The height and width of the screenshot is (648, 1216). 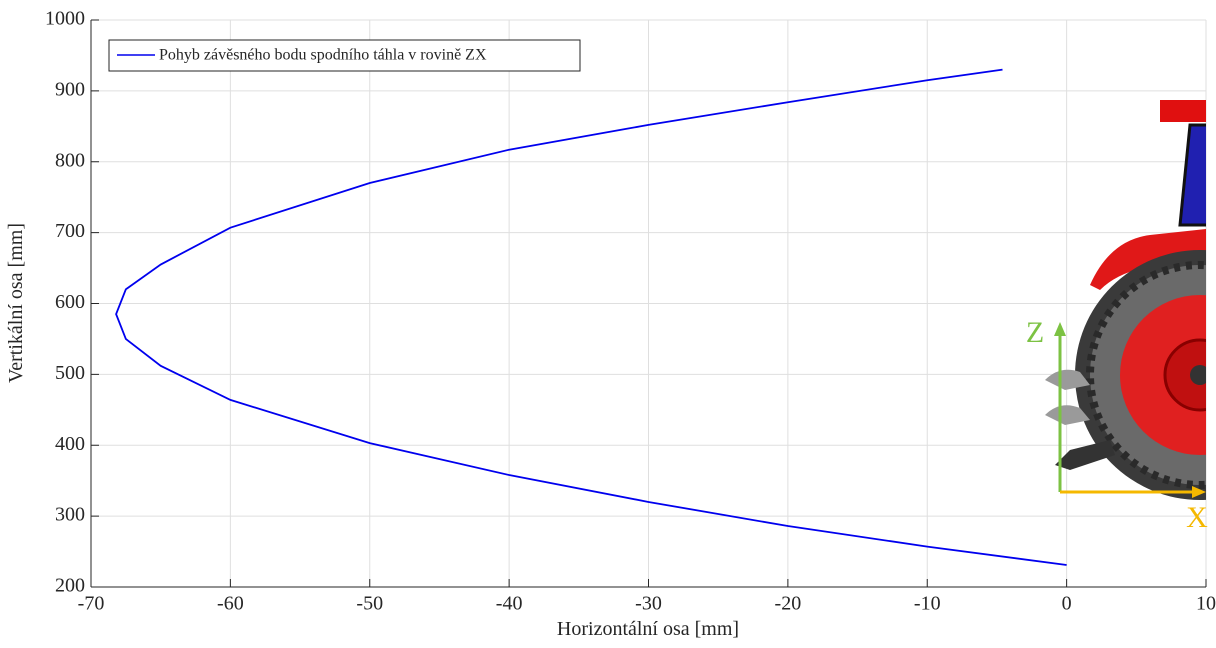 I want to click on y-tick-label: 900, so click(x=70, y=89).